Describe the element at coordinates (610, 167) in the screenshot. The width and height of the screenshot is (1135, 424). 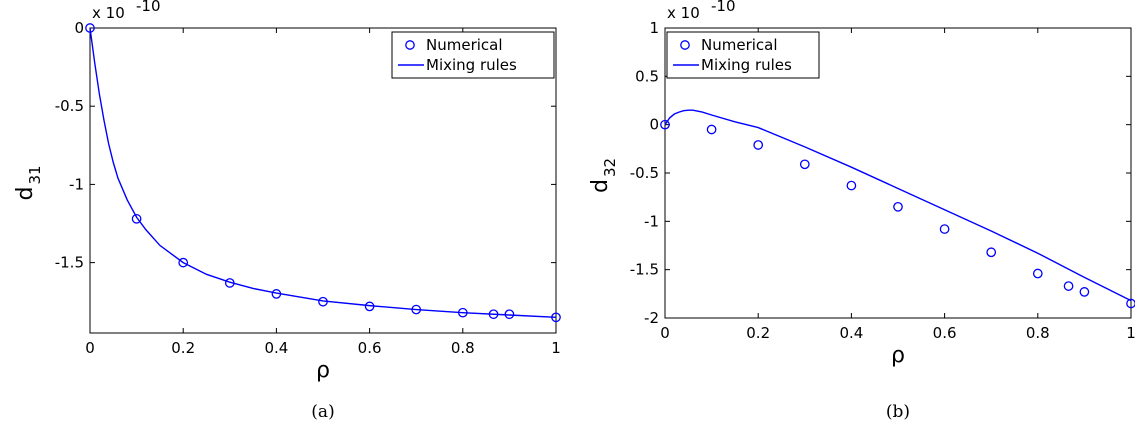
I see `y-axis-label-sub: 32` at that location.